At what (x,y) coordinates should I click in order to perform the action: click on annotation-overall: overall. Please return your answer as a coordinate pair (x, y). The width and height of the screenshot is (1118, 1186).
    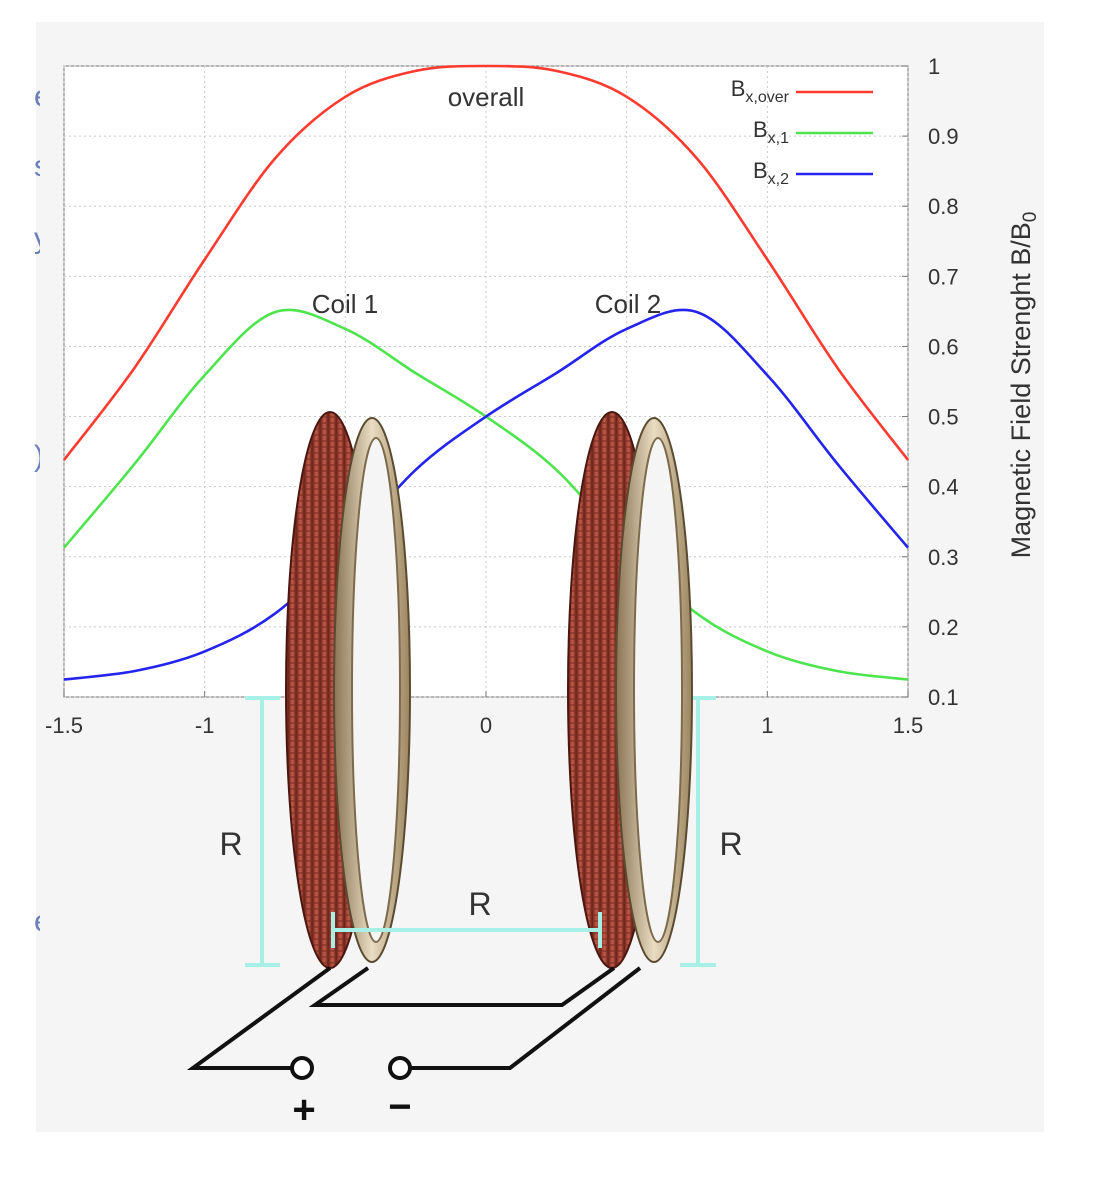
    Looking at the image, I should click on (486, 97).